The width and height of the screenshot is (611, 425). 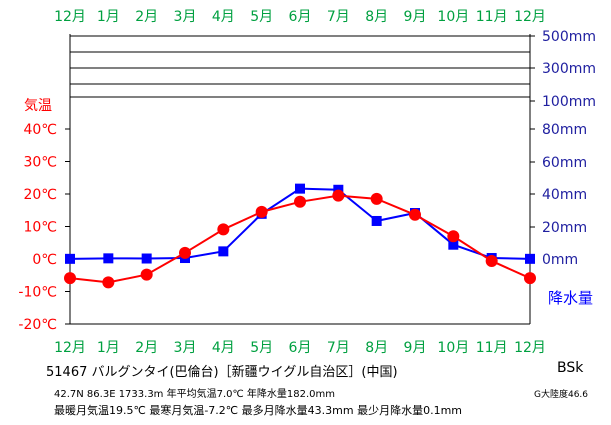 I want to click on temperature-tick-label: 10℃, so click(x=40, y=228).